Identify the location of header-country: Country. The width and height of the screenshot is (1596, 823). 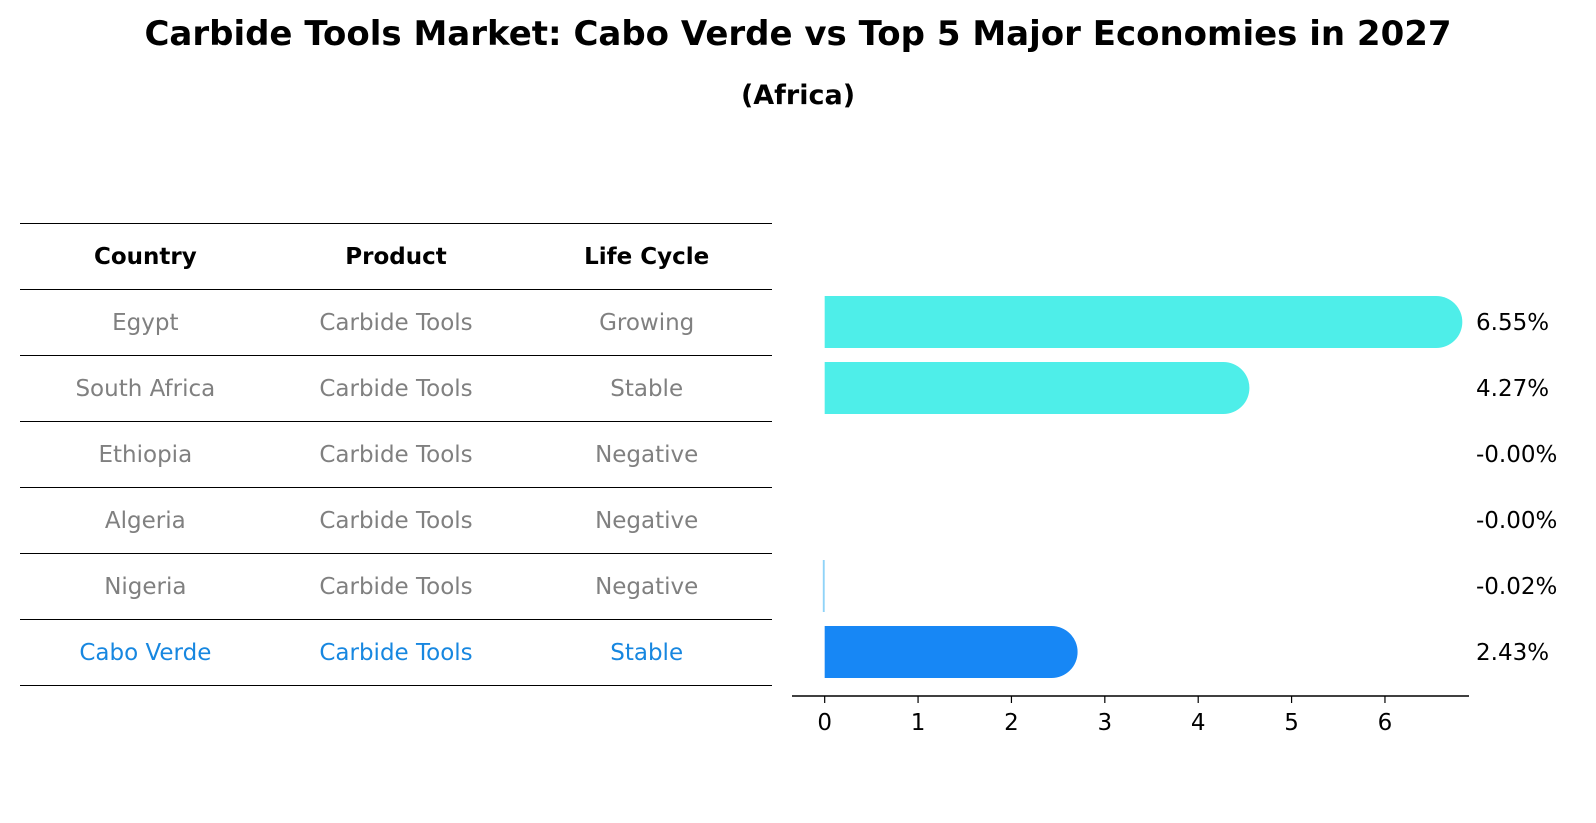
(145, 256).